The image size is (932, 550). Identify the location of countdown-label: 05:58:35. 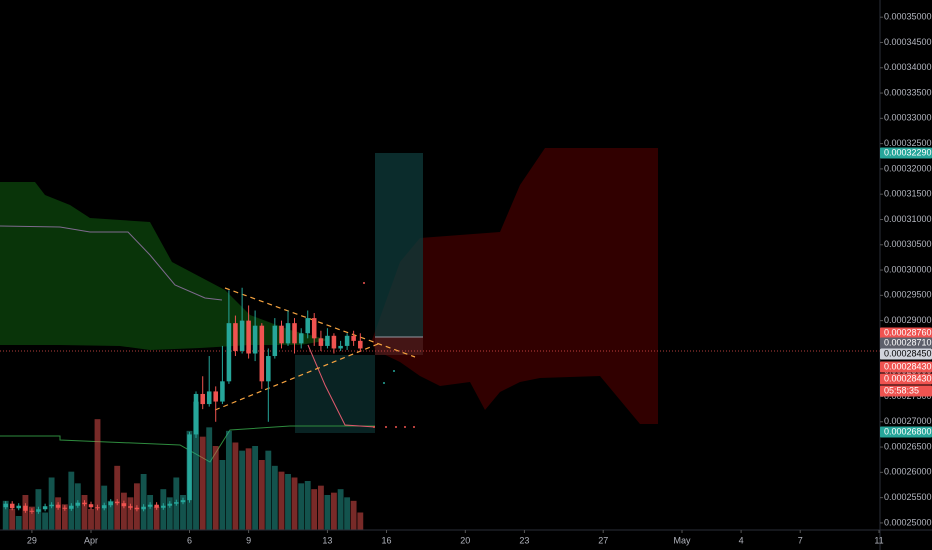
(901, 390).